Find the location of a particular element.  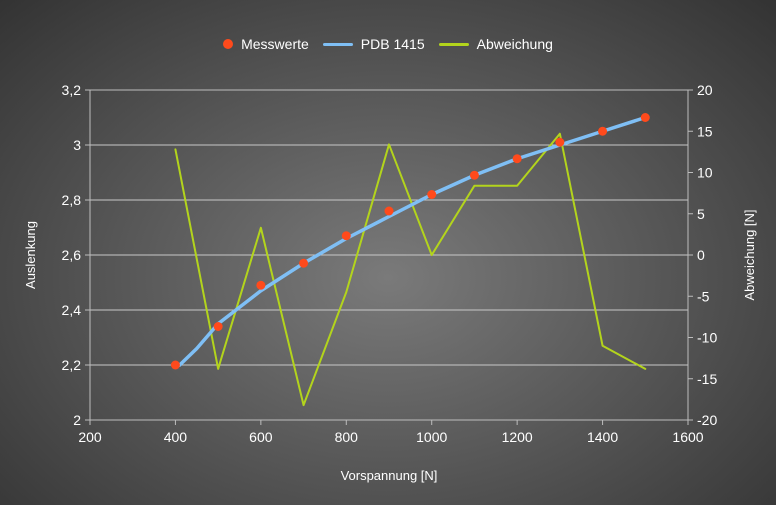

y-right-tick-label-1: -15 is located at coordinates (707, 379).